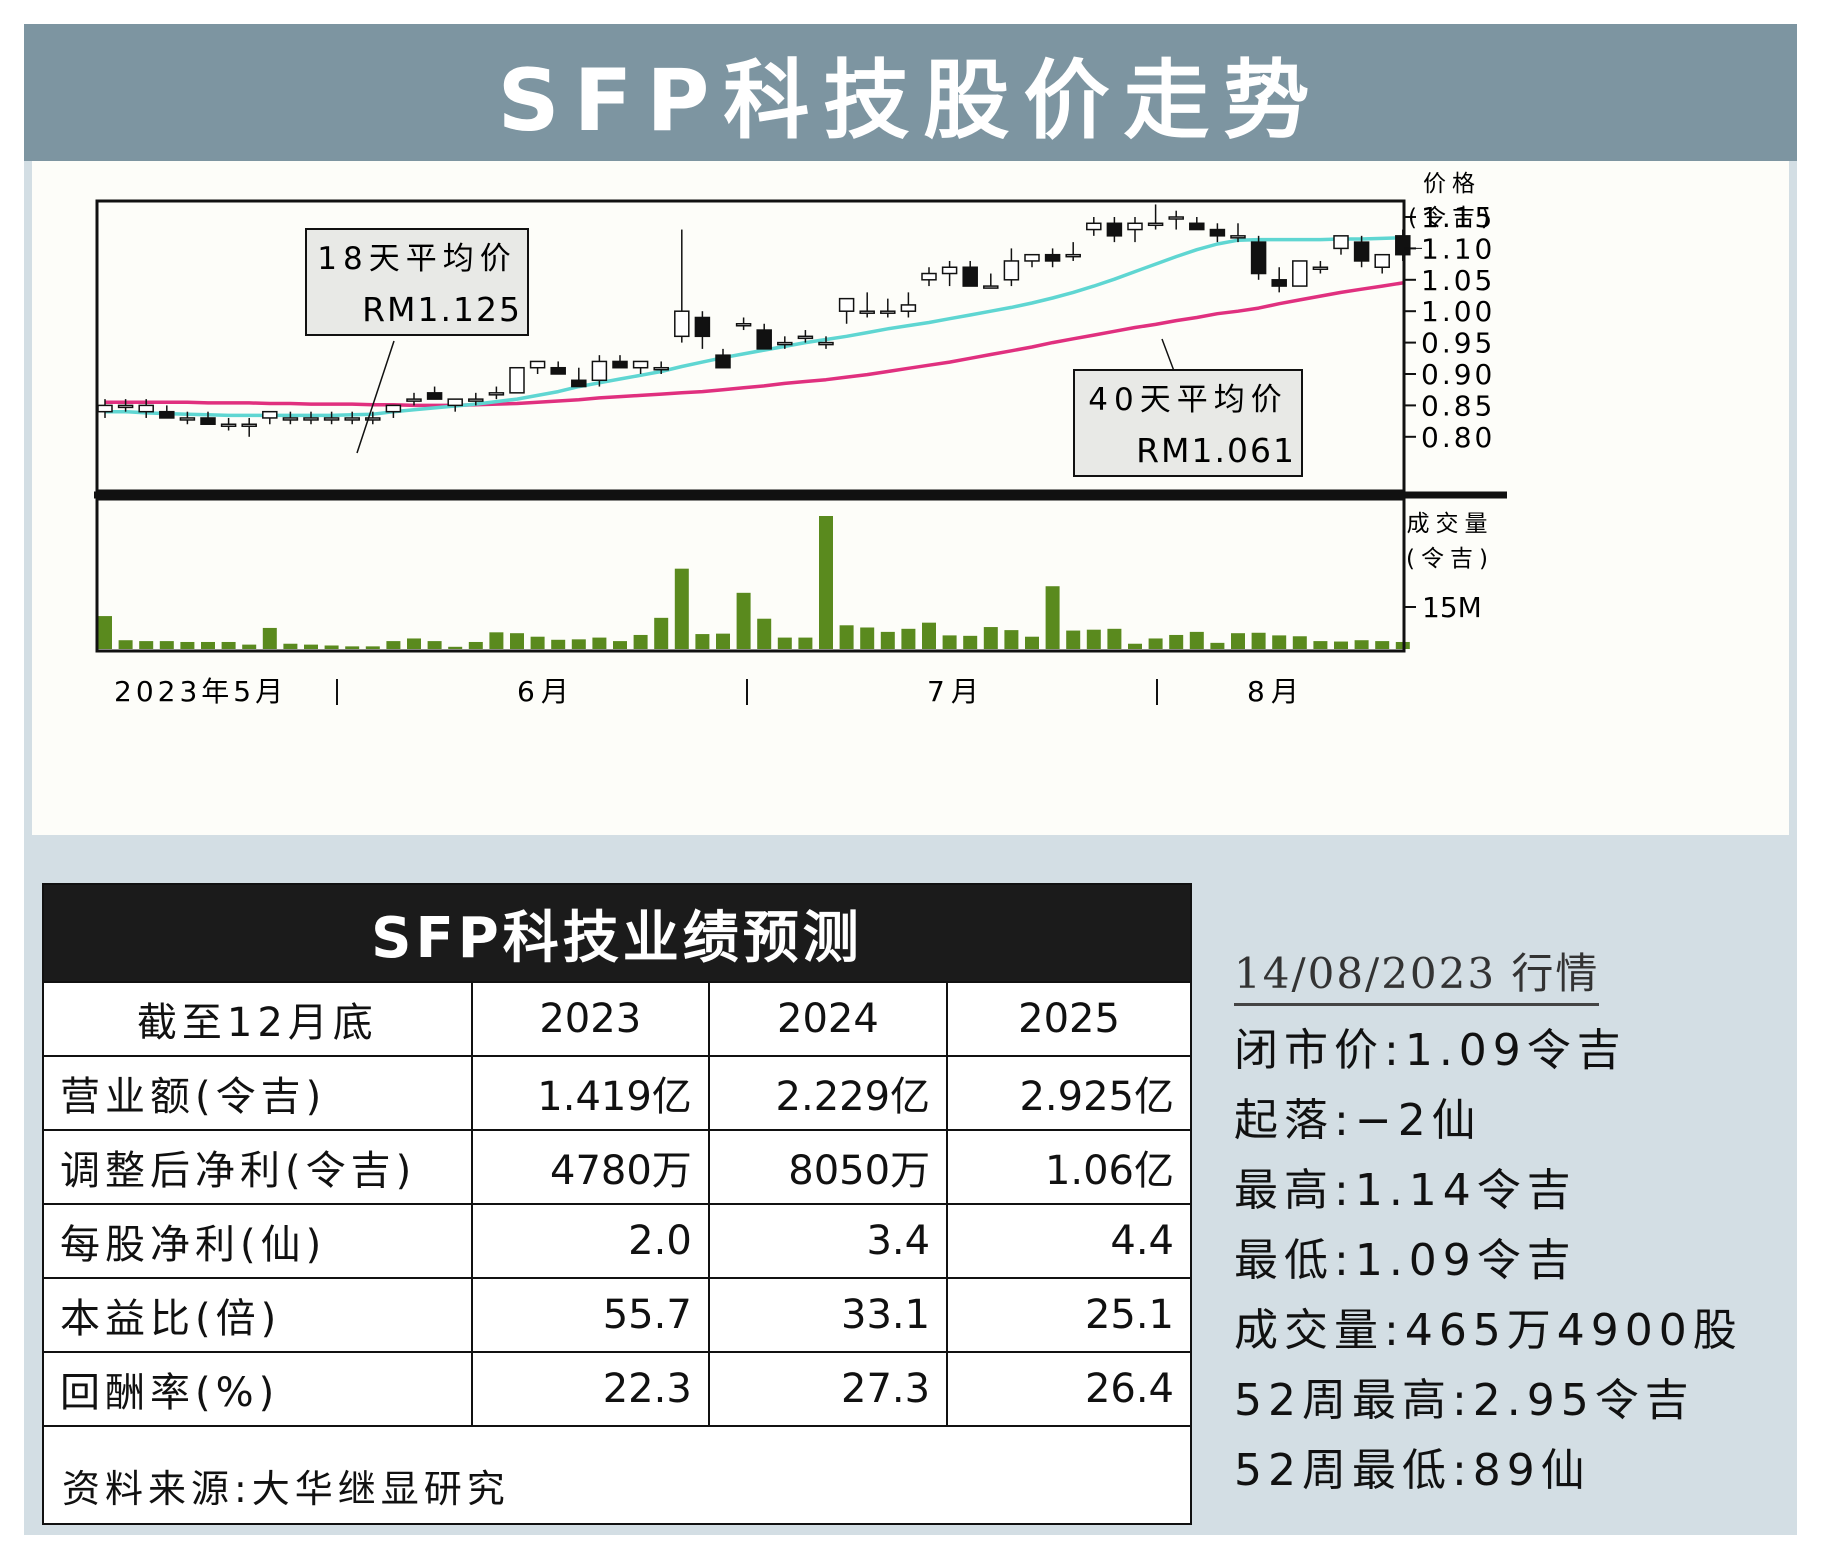 The image size is (1821, 1552). Describe the element at coordinates (1358, 1120) in the screenshot. I see `quote-change: 起落:−2仙` at that location.